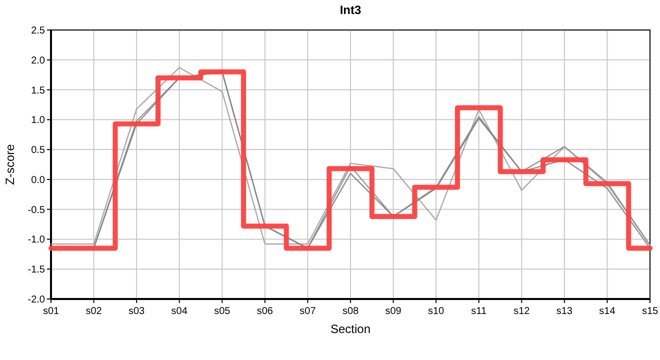 This screenshot has height=360, width=660. I want to click on x-tick-label: s10, so click(436, 311).